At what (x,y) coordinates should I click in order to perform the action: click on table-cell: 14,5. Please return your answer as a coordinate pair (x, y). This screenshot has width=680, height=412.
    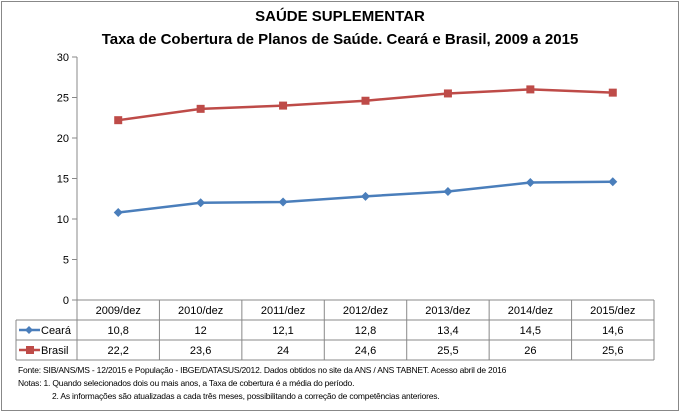
    Looking at the image, I should click on (530, 331).